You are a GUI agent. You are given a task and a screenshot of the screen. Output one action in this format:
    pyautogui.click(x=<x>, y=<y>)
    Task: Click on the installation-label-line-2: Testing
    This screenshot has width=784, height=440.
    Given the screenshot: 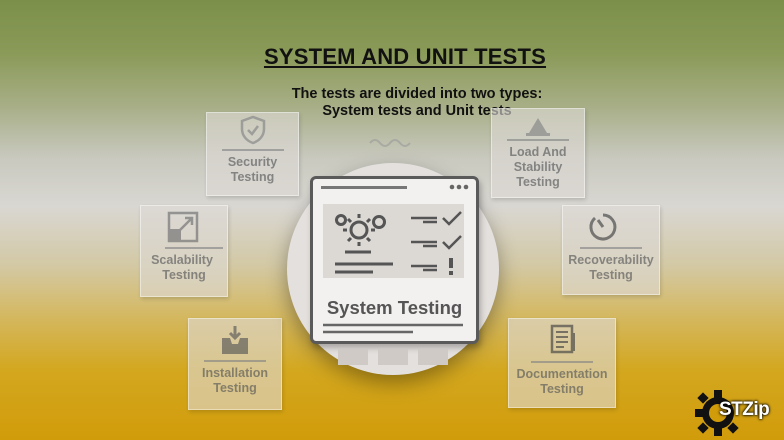 What is the action you would take?
    pyautogui.click(x=235, y=388)
    